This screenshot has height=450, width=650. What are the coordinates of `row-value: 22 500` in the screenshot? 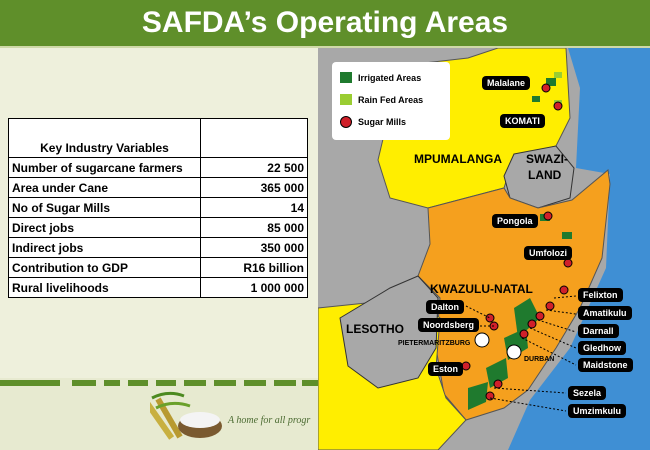 It's located at (254, 167).